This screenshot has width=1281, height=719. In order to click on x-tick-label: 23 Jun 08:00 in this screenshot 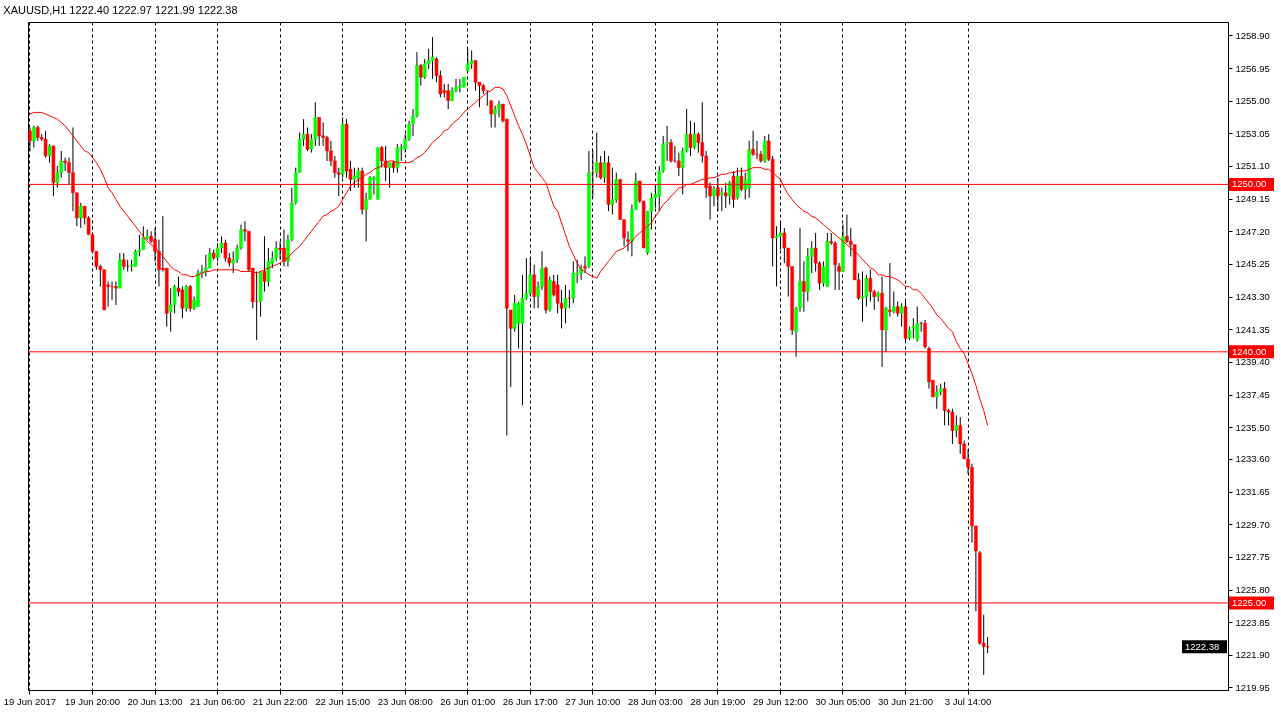, I will do `click(405, 701)`.